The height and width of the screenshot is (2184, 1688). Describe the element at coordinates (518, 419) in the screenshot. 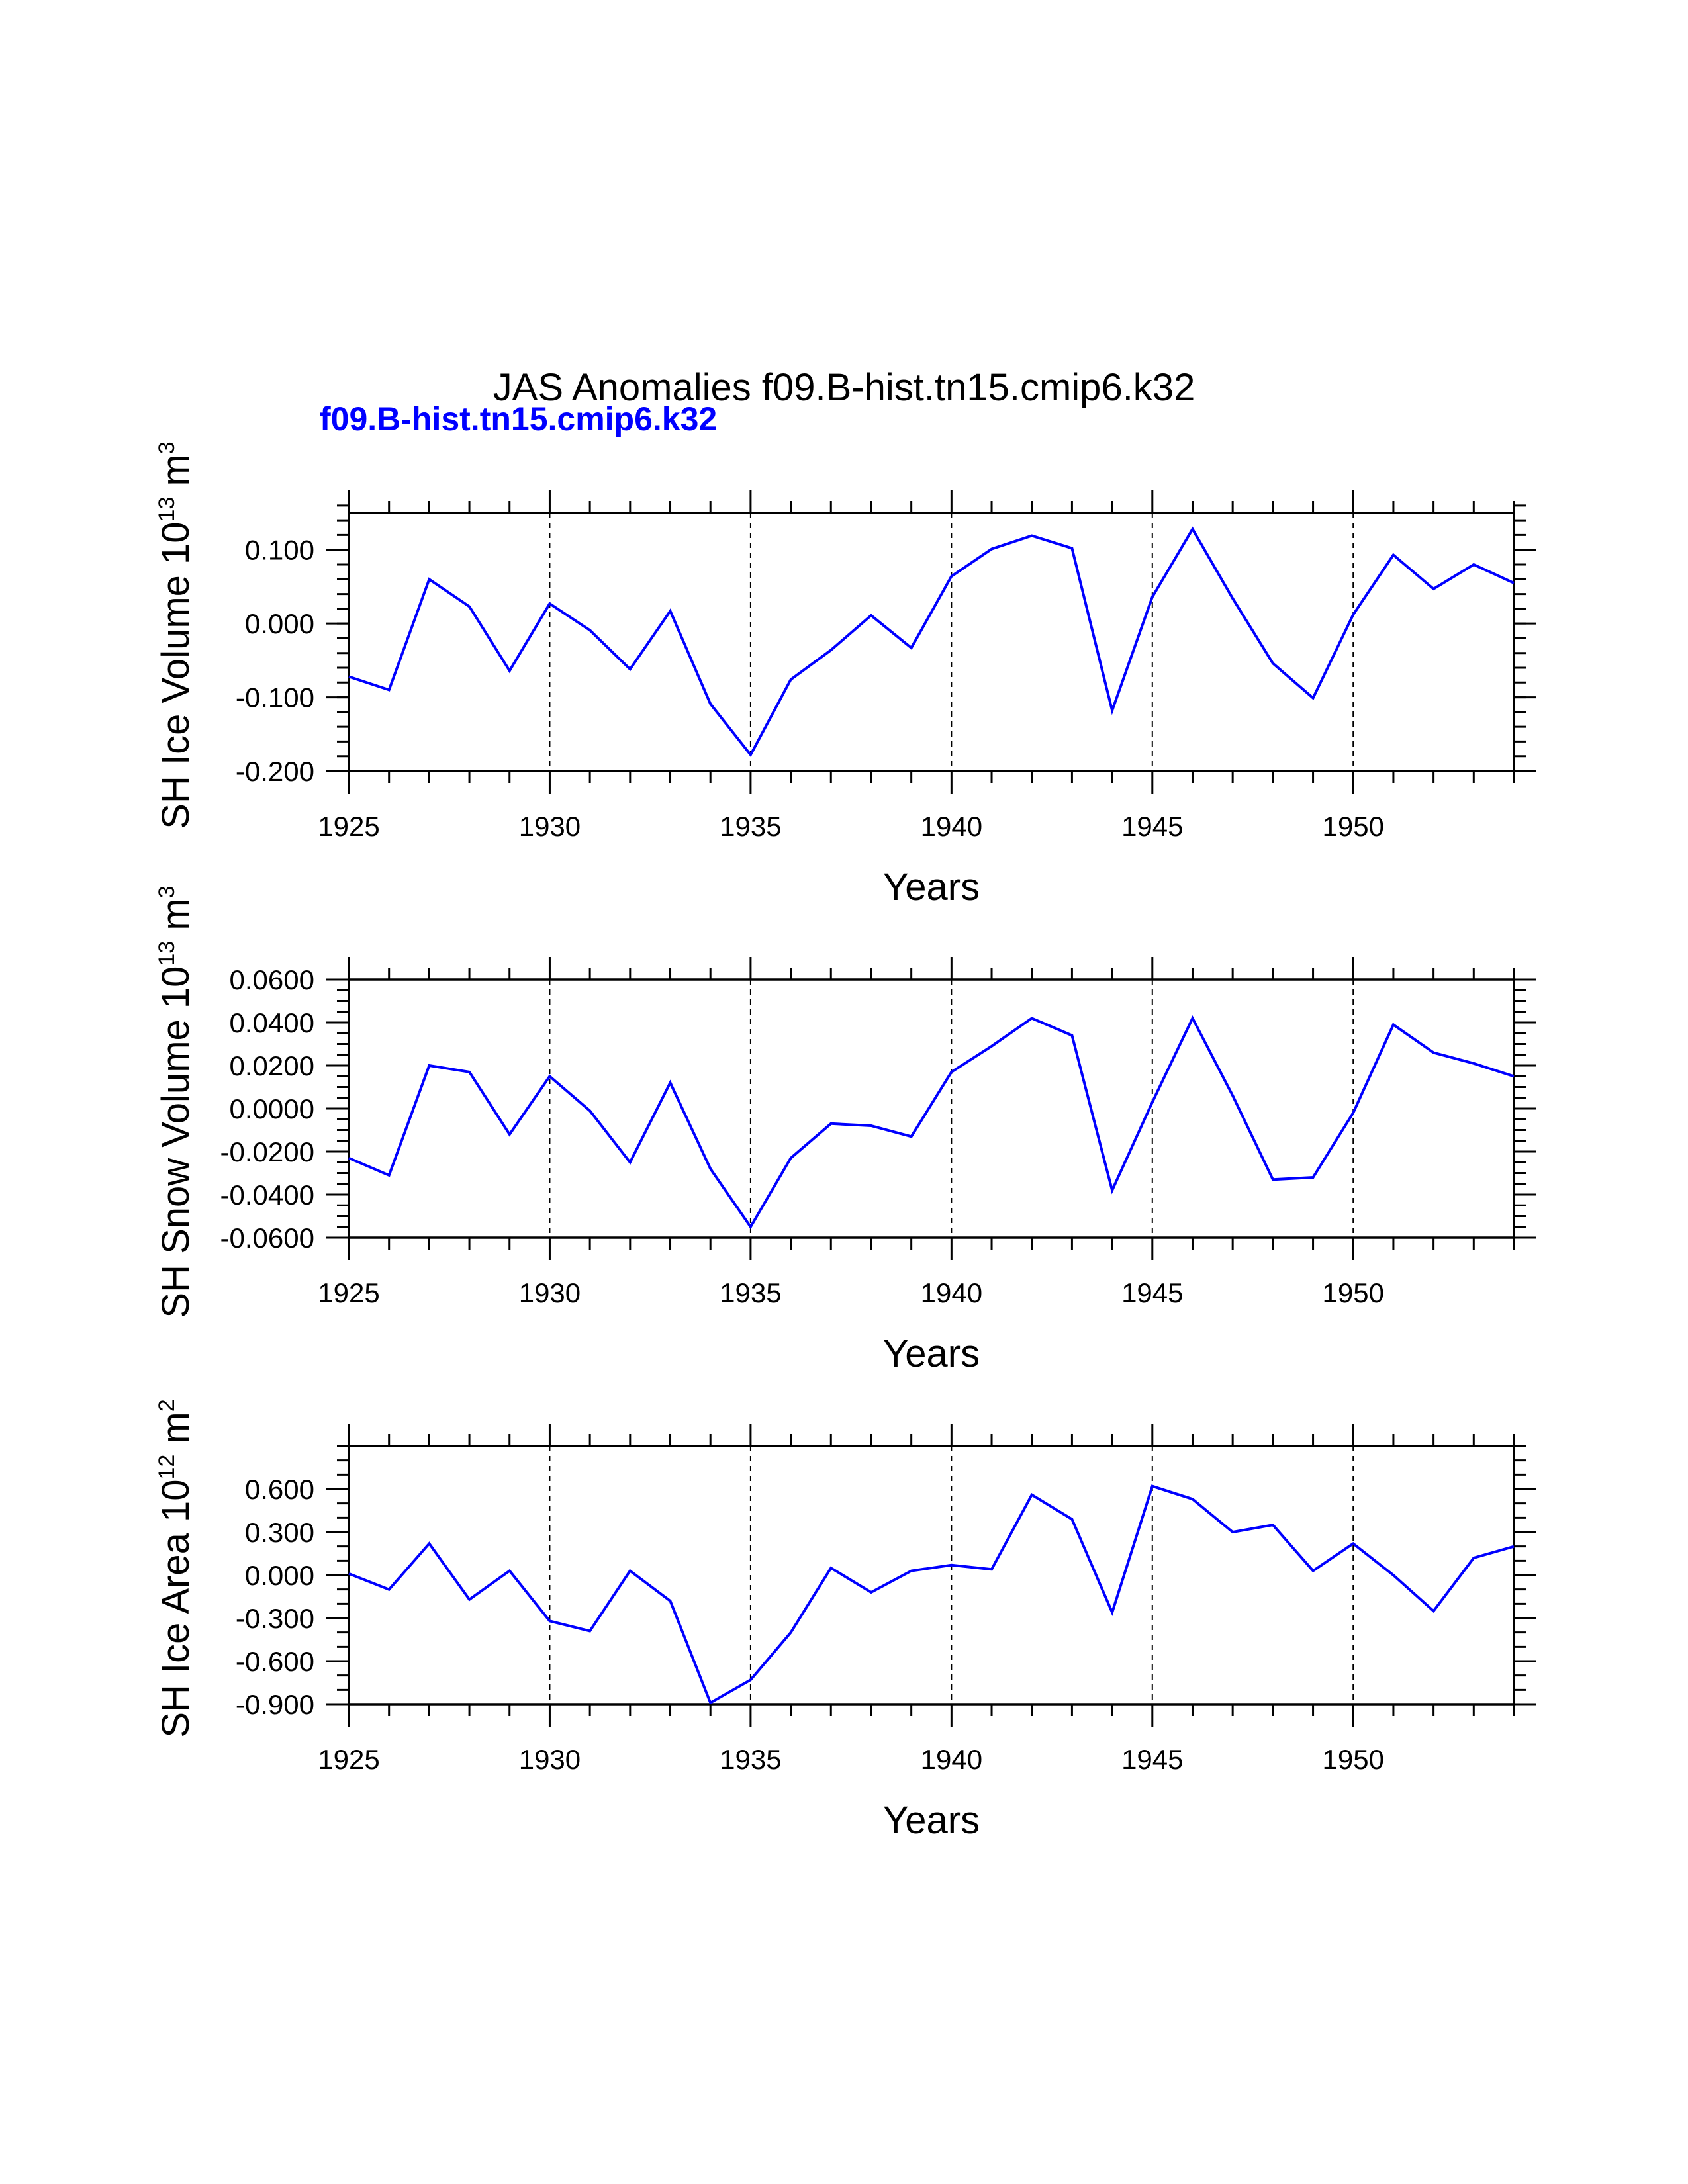

I see `chart-subtitle: f09.B-hist.tn15.cmip6.k32` at that location.